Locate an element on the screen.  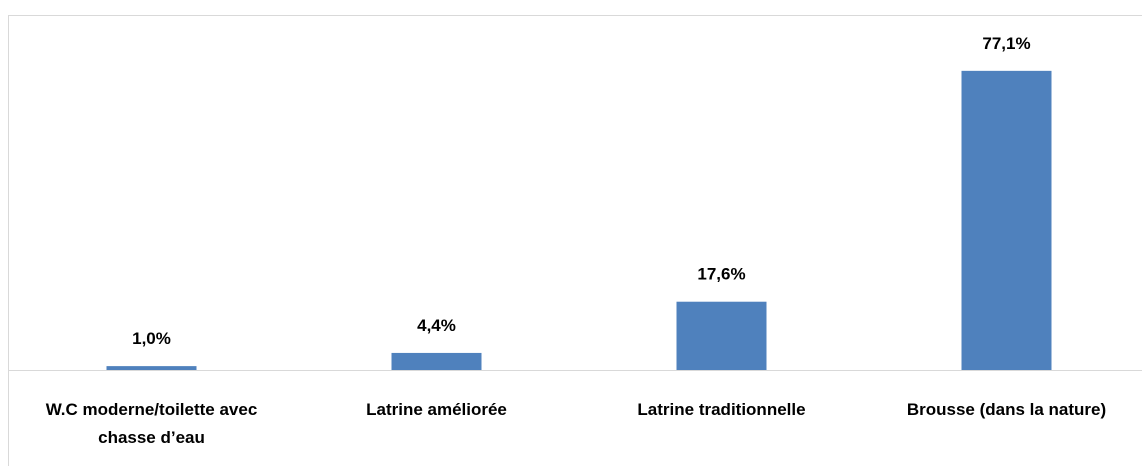
x-tick-label-text: Latrine traditionnelle is located at coordinates (721, 409).